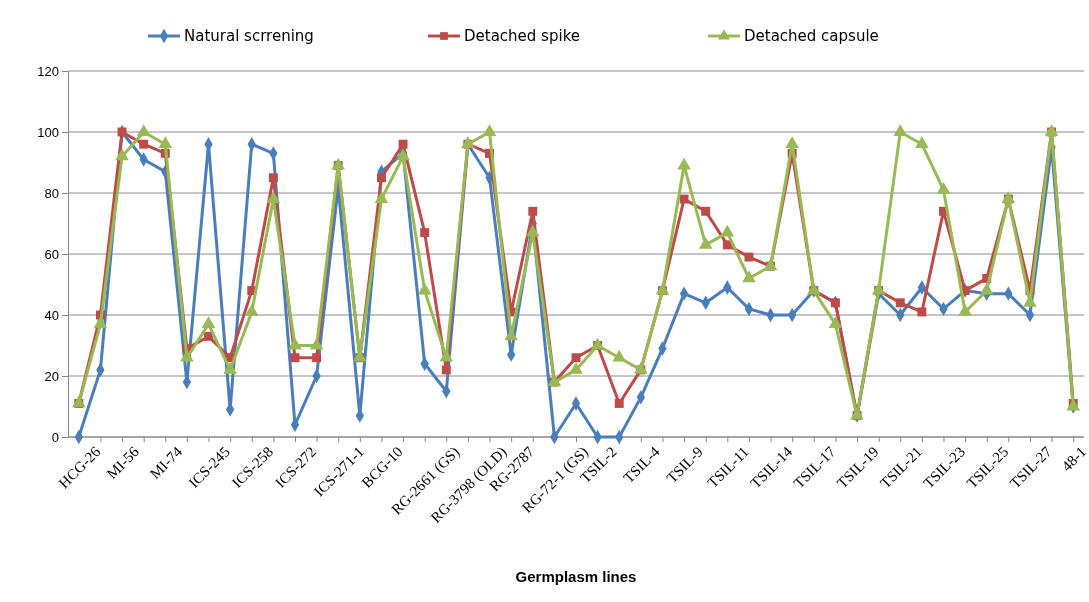 The height and width of the screenshot is (602, 1089). Describe the element at coordinates (51, 254) in the screenshot. I see `y-tick-label: 60` at that location.